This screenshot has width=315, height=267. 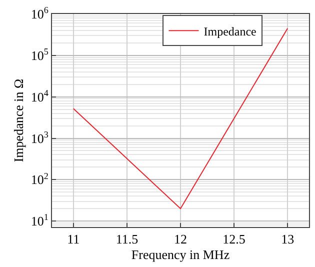 What do you see at coordinates (234, 239) in the screenshot?
I see `x-tick-label: 12.5` at bounding box center [234, 239].